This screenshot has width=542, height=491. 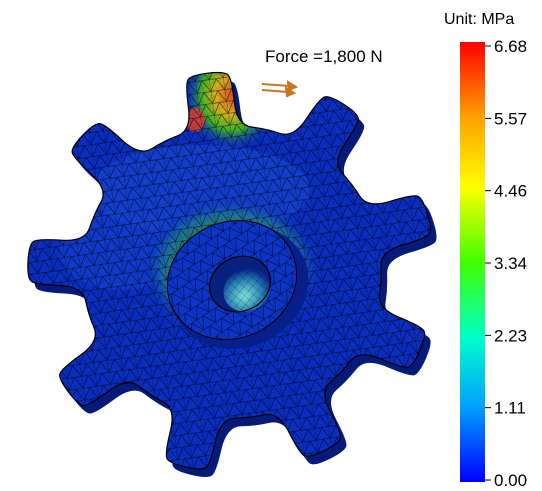 I want to click on colorbar-unit-label: Unit: MPa, so click(x=479, y=19).